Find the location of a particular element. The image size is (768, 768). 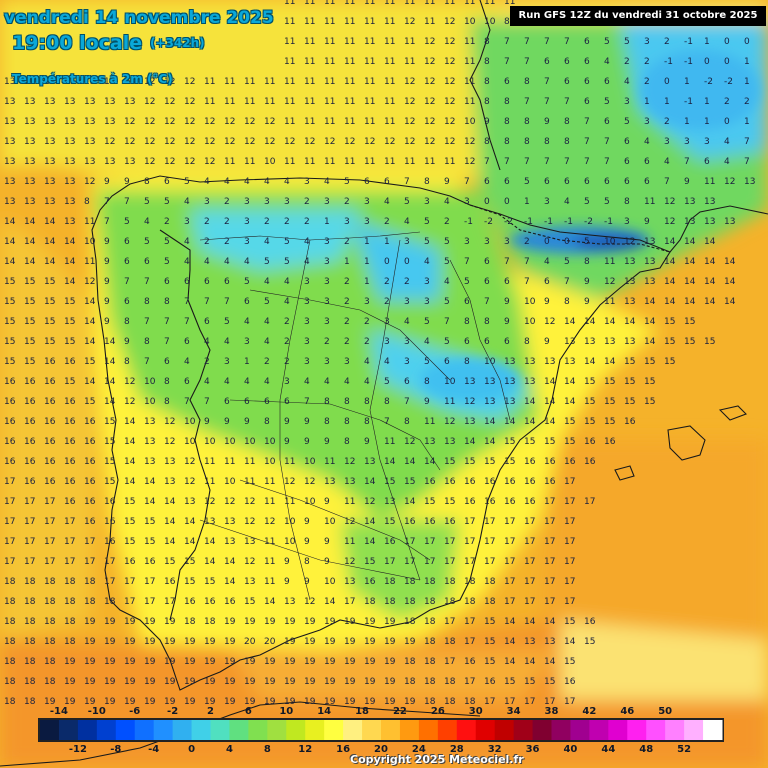

legend-label-top: 30 is located at coordinates (476, 711).